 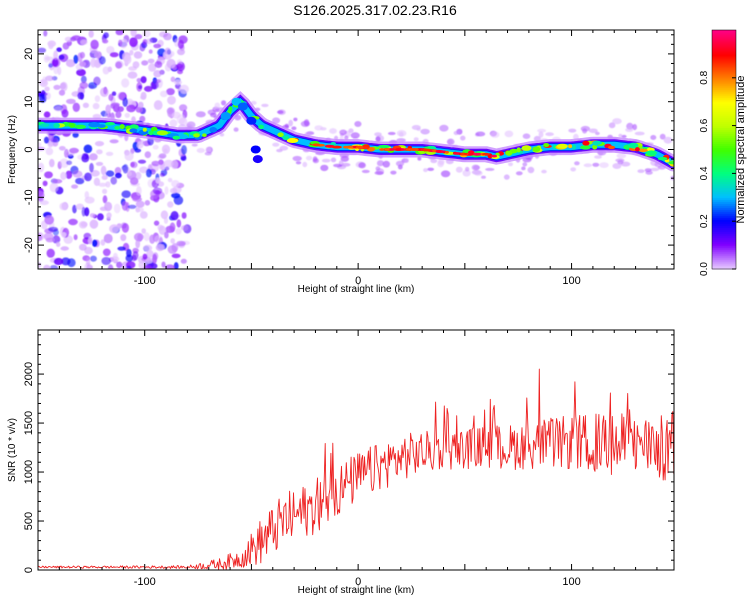 I want to click on x-tick-label: -100, so click(x=145, y=281).